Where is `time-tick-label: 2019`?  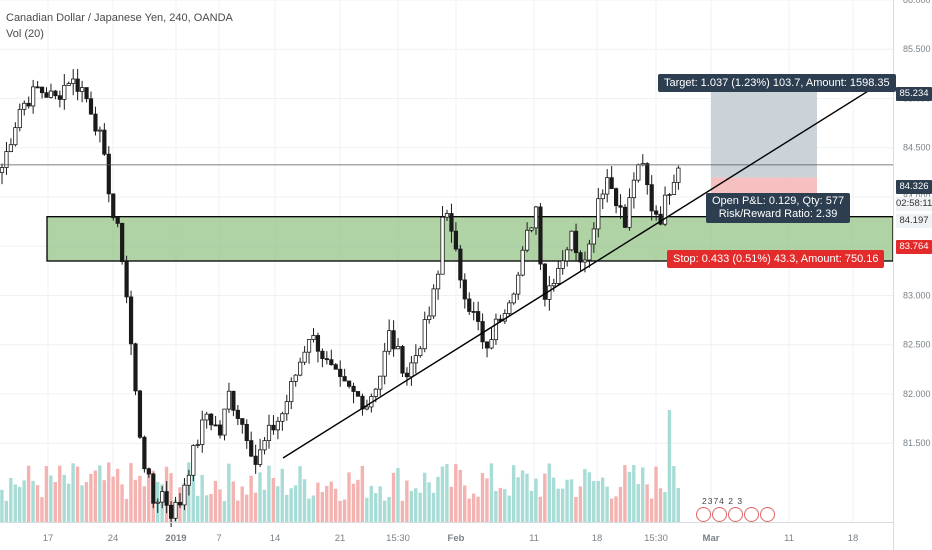
time-tick-label: 2019 is located at coordinates (175, 538).